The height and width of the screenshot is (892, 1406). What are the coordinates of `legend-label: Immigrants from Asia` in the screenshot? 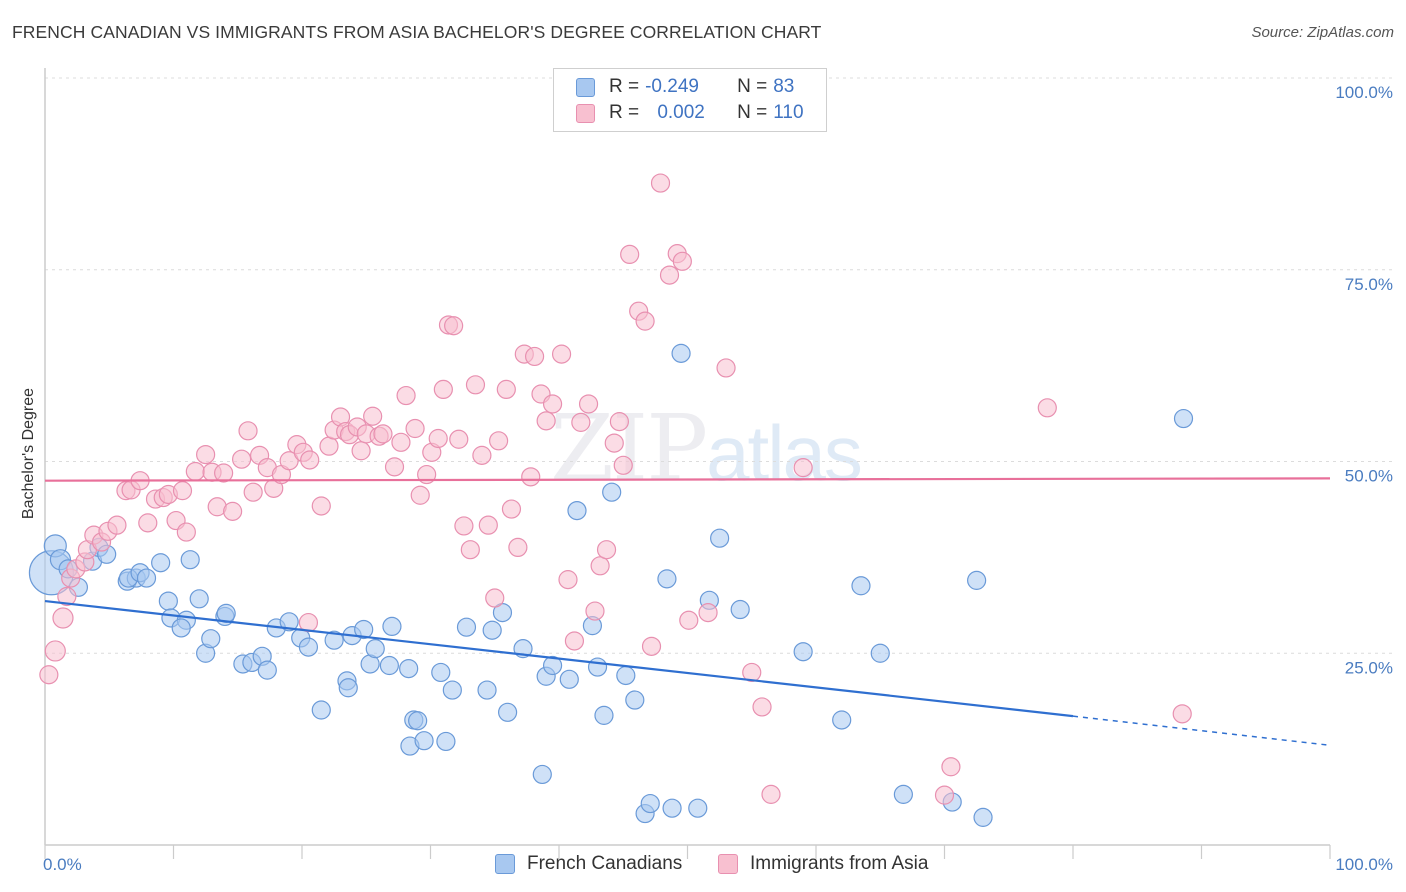 It's located at (839, 863).